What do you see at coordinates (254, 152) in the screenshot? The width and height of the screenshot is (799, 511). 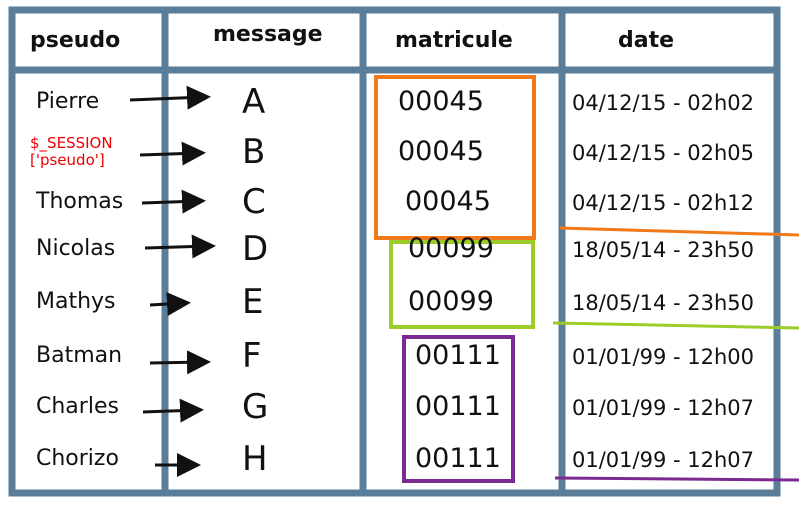 I see `message-cell: B` at bounding box center [254, 152].